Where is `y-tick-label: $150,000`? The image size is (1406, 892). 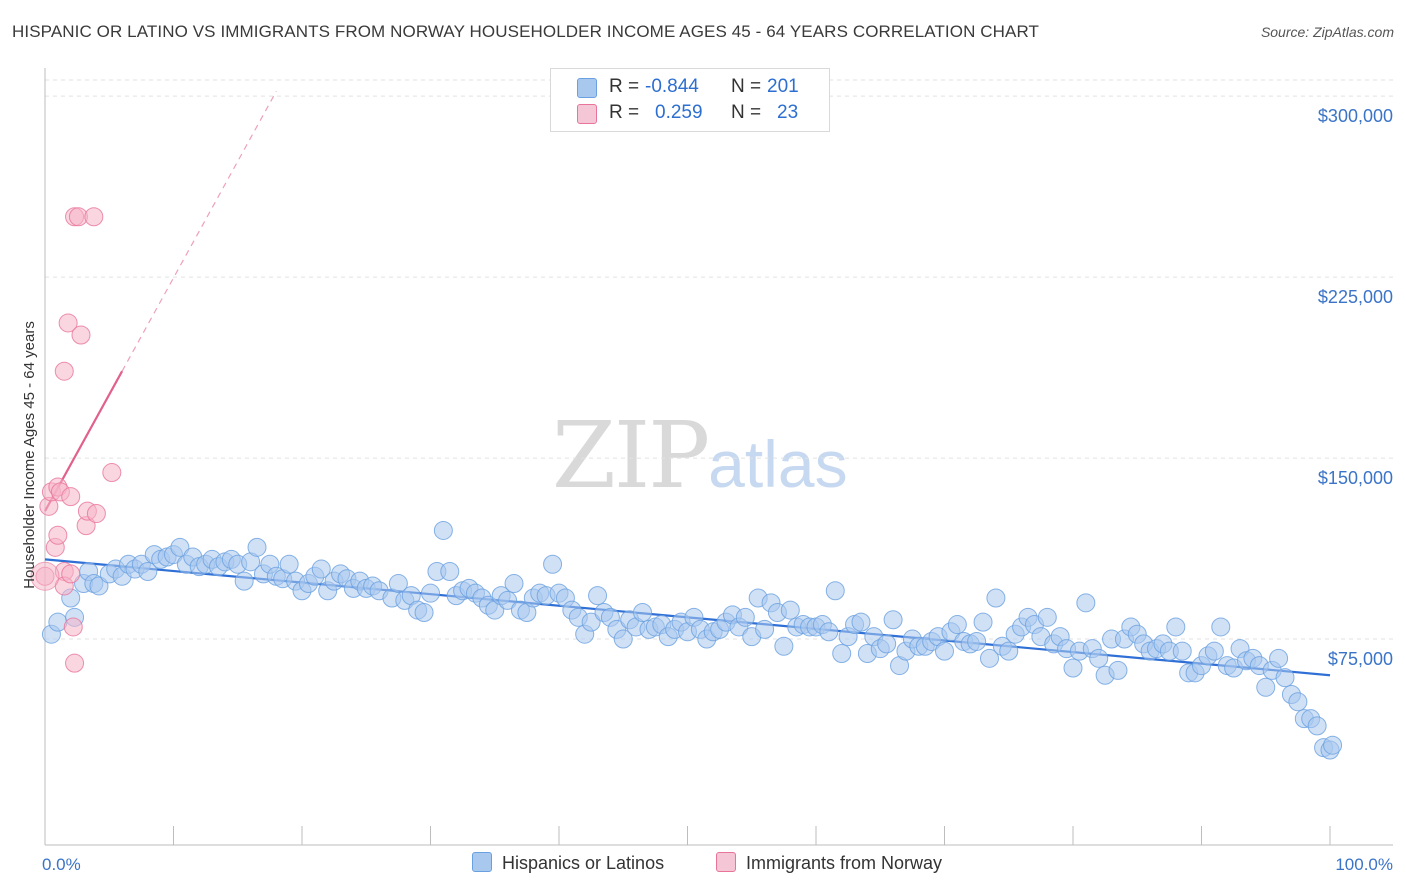 y-tick-label: $150,000 is located at coordinates (1355, 478).